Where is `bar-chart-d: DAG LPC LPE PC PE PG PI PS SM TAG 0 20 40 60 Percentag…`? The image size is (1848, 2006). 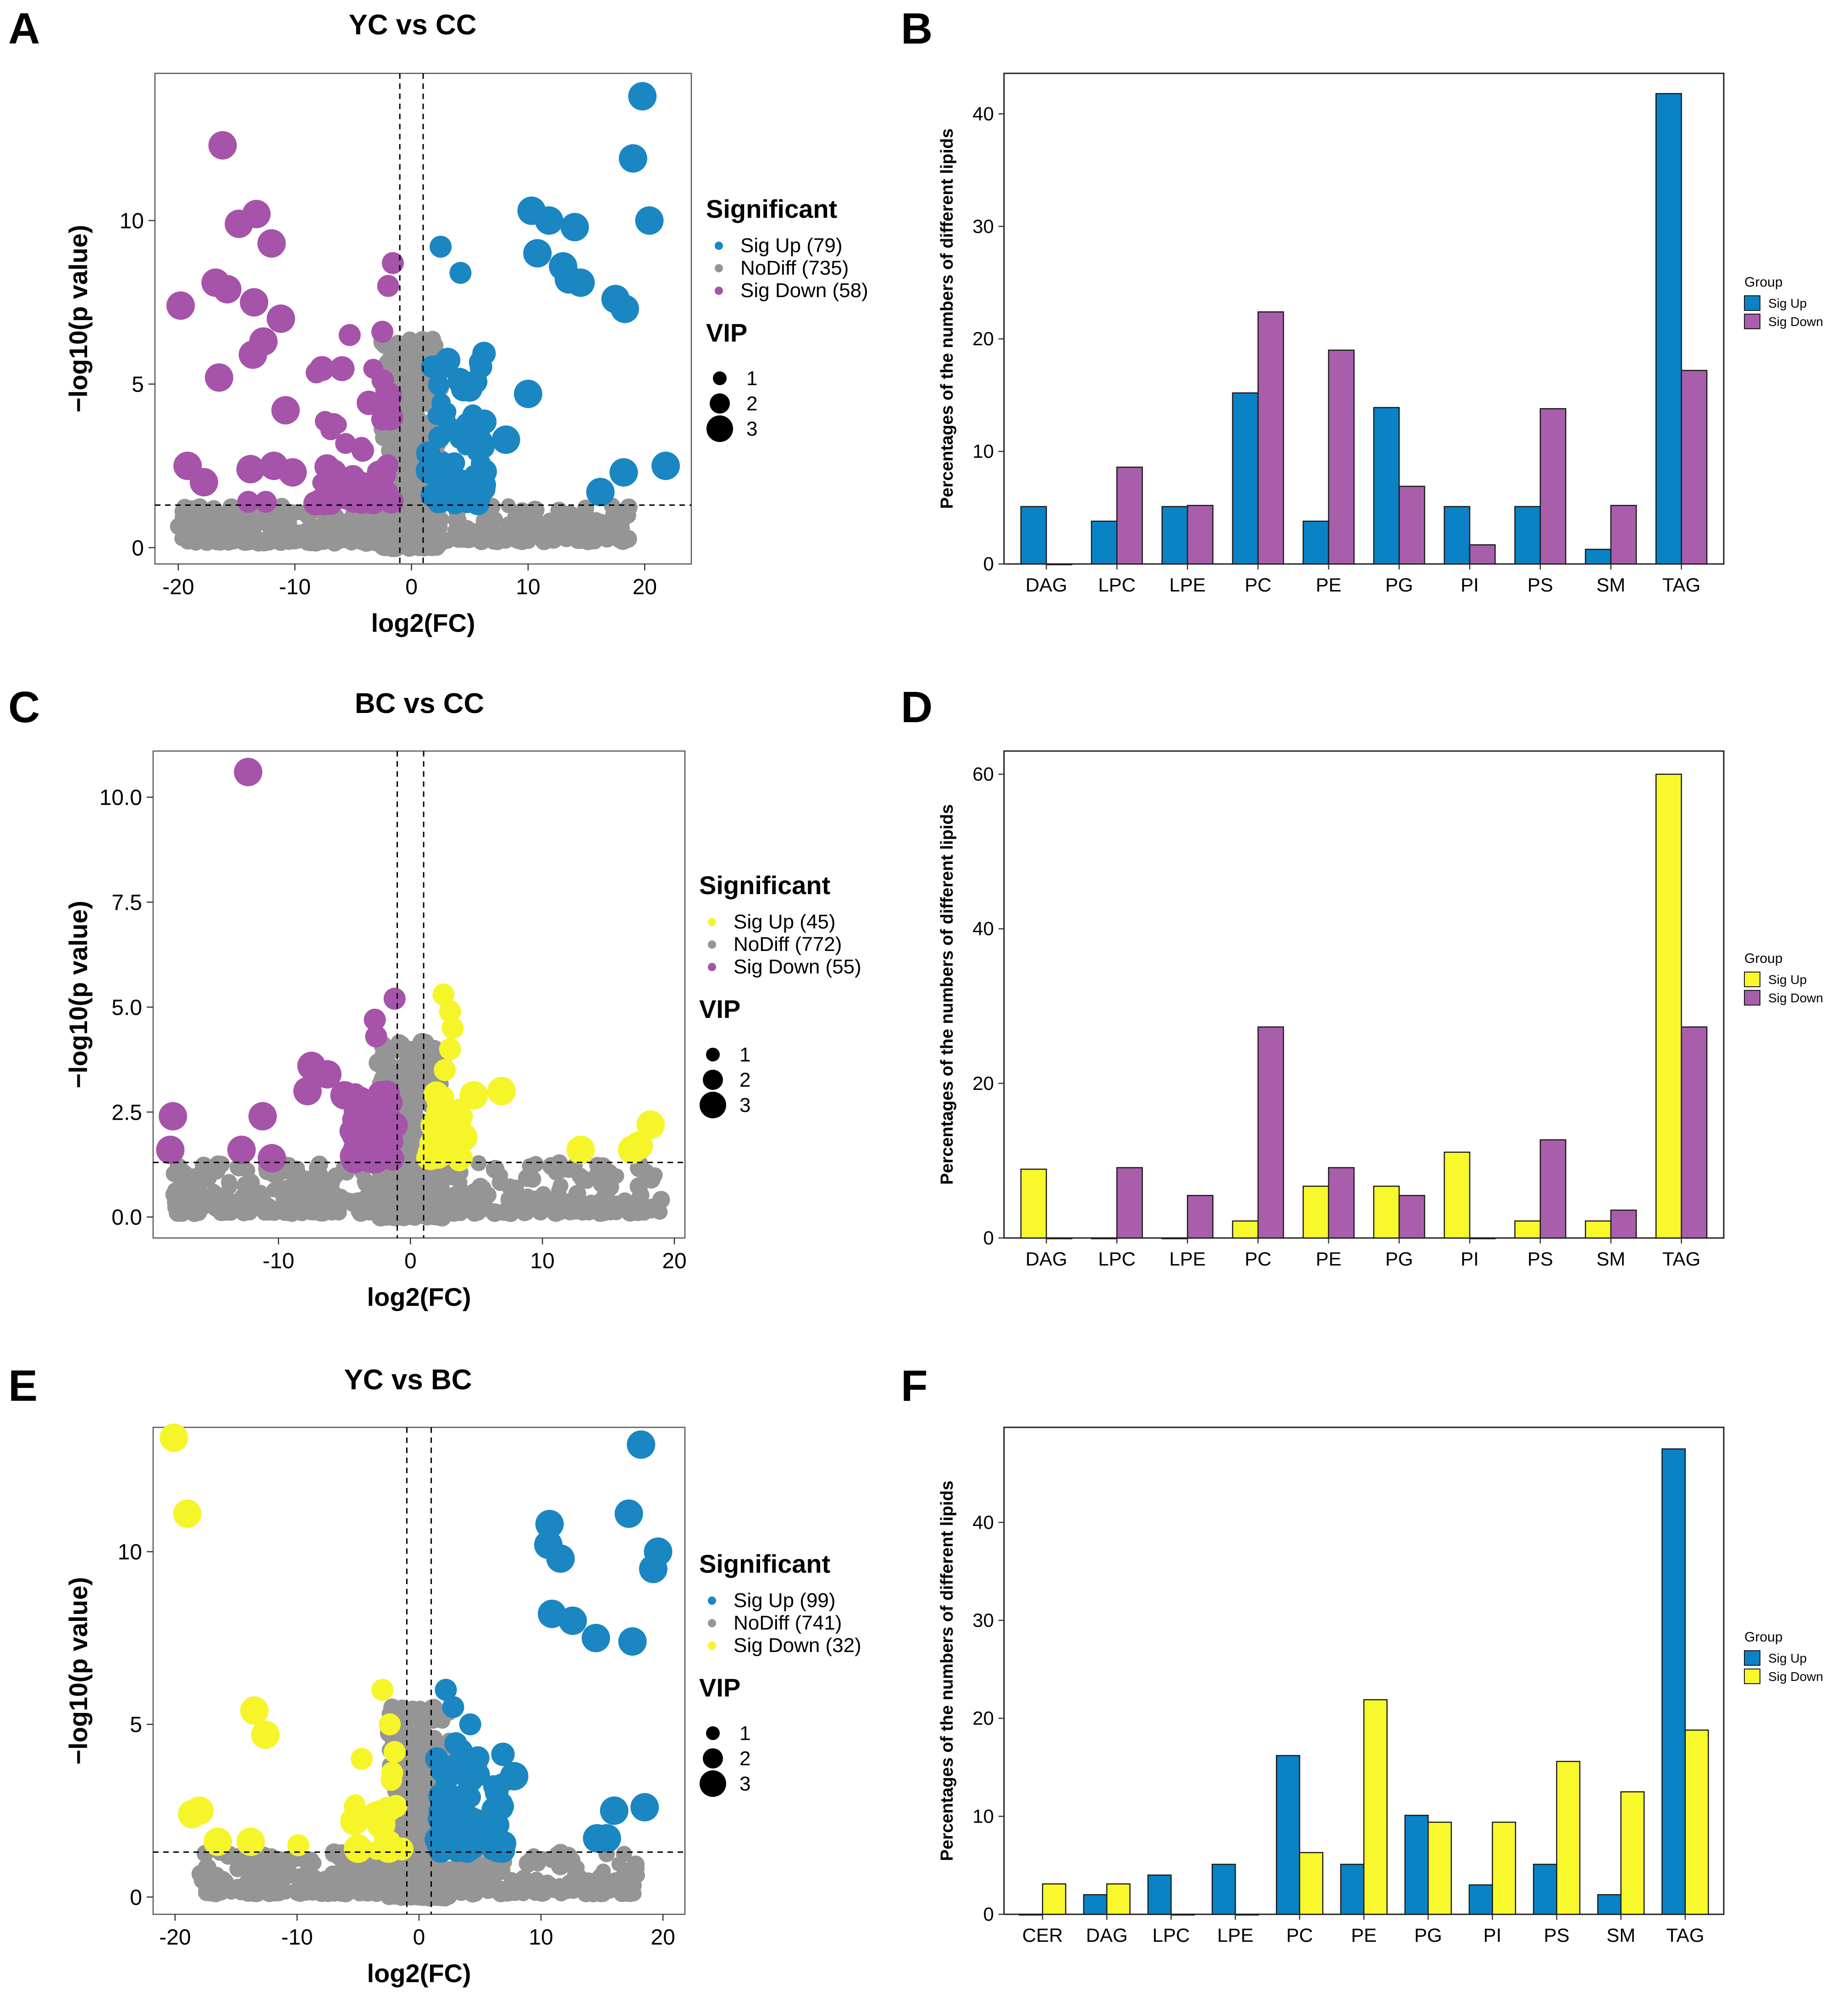
bar-chart-d: DAG LPC LPE PC PE PG PI PS SM TAG 0 20 40 60 Percentag… is located at coordinates (1381, 1010).